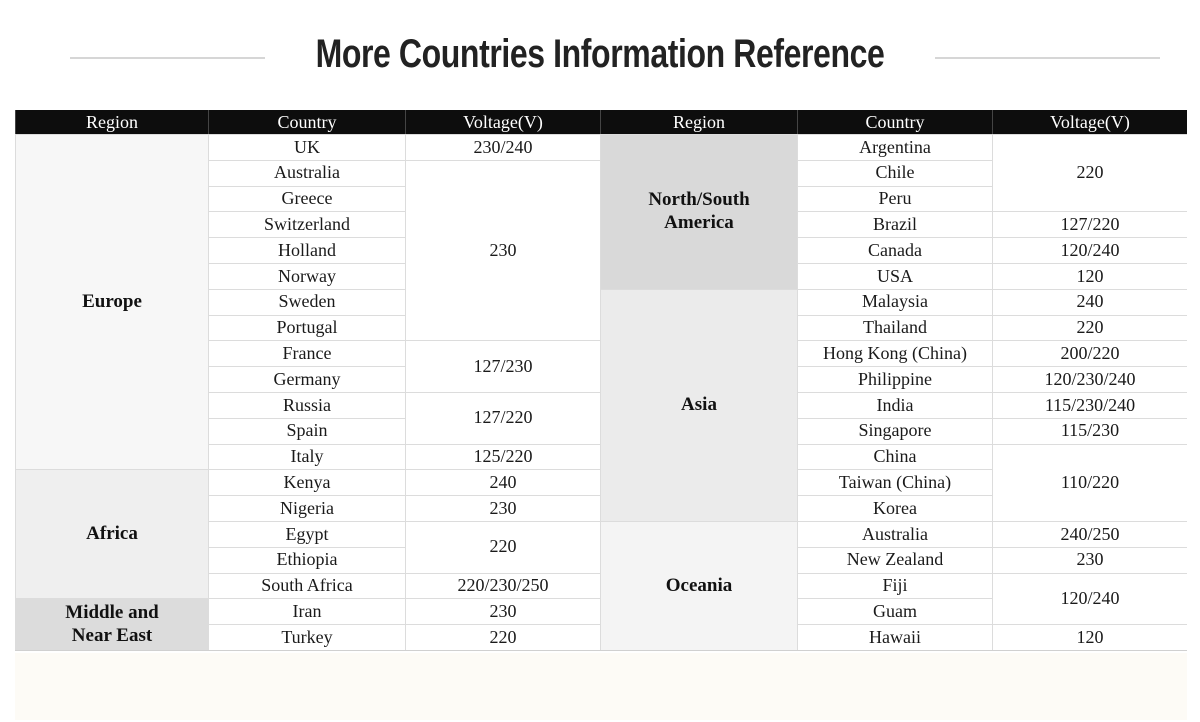 This screenshot has height=722, width=1200. What do you see at coordinates (502, 585) in the screenshot?
I see `voltage-cell: 220/230/250` at bounding box center [502, 585].